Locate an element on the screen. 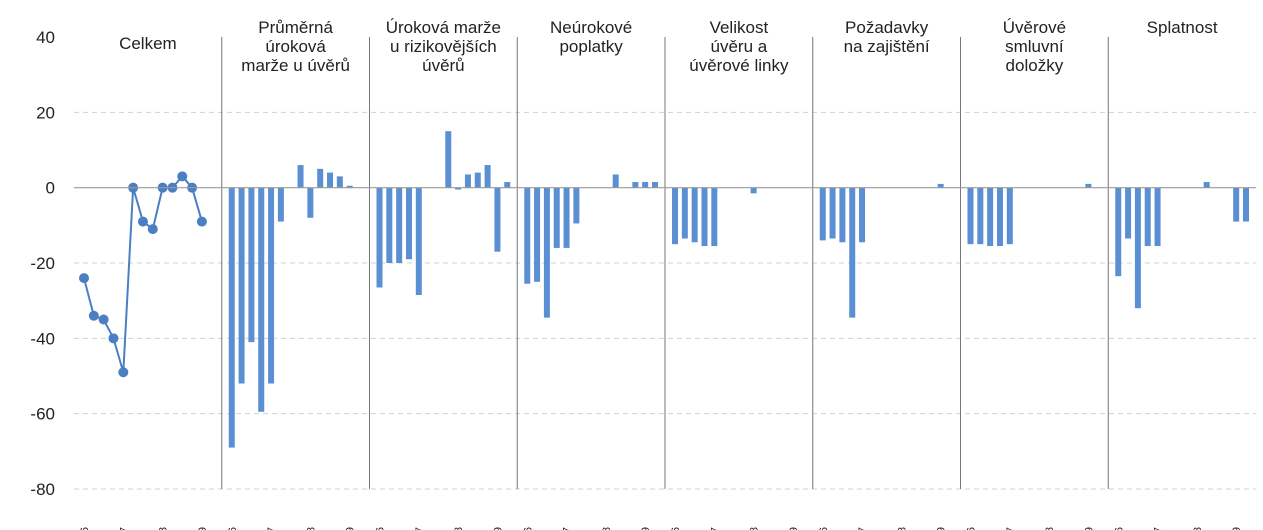  panel-title: Průměrná is located at coordinates (295, 27).